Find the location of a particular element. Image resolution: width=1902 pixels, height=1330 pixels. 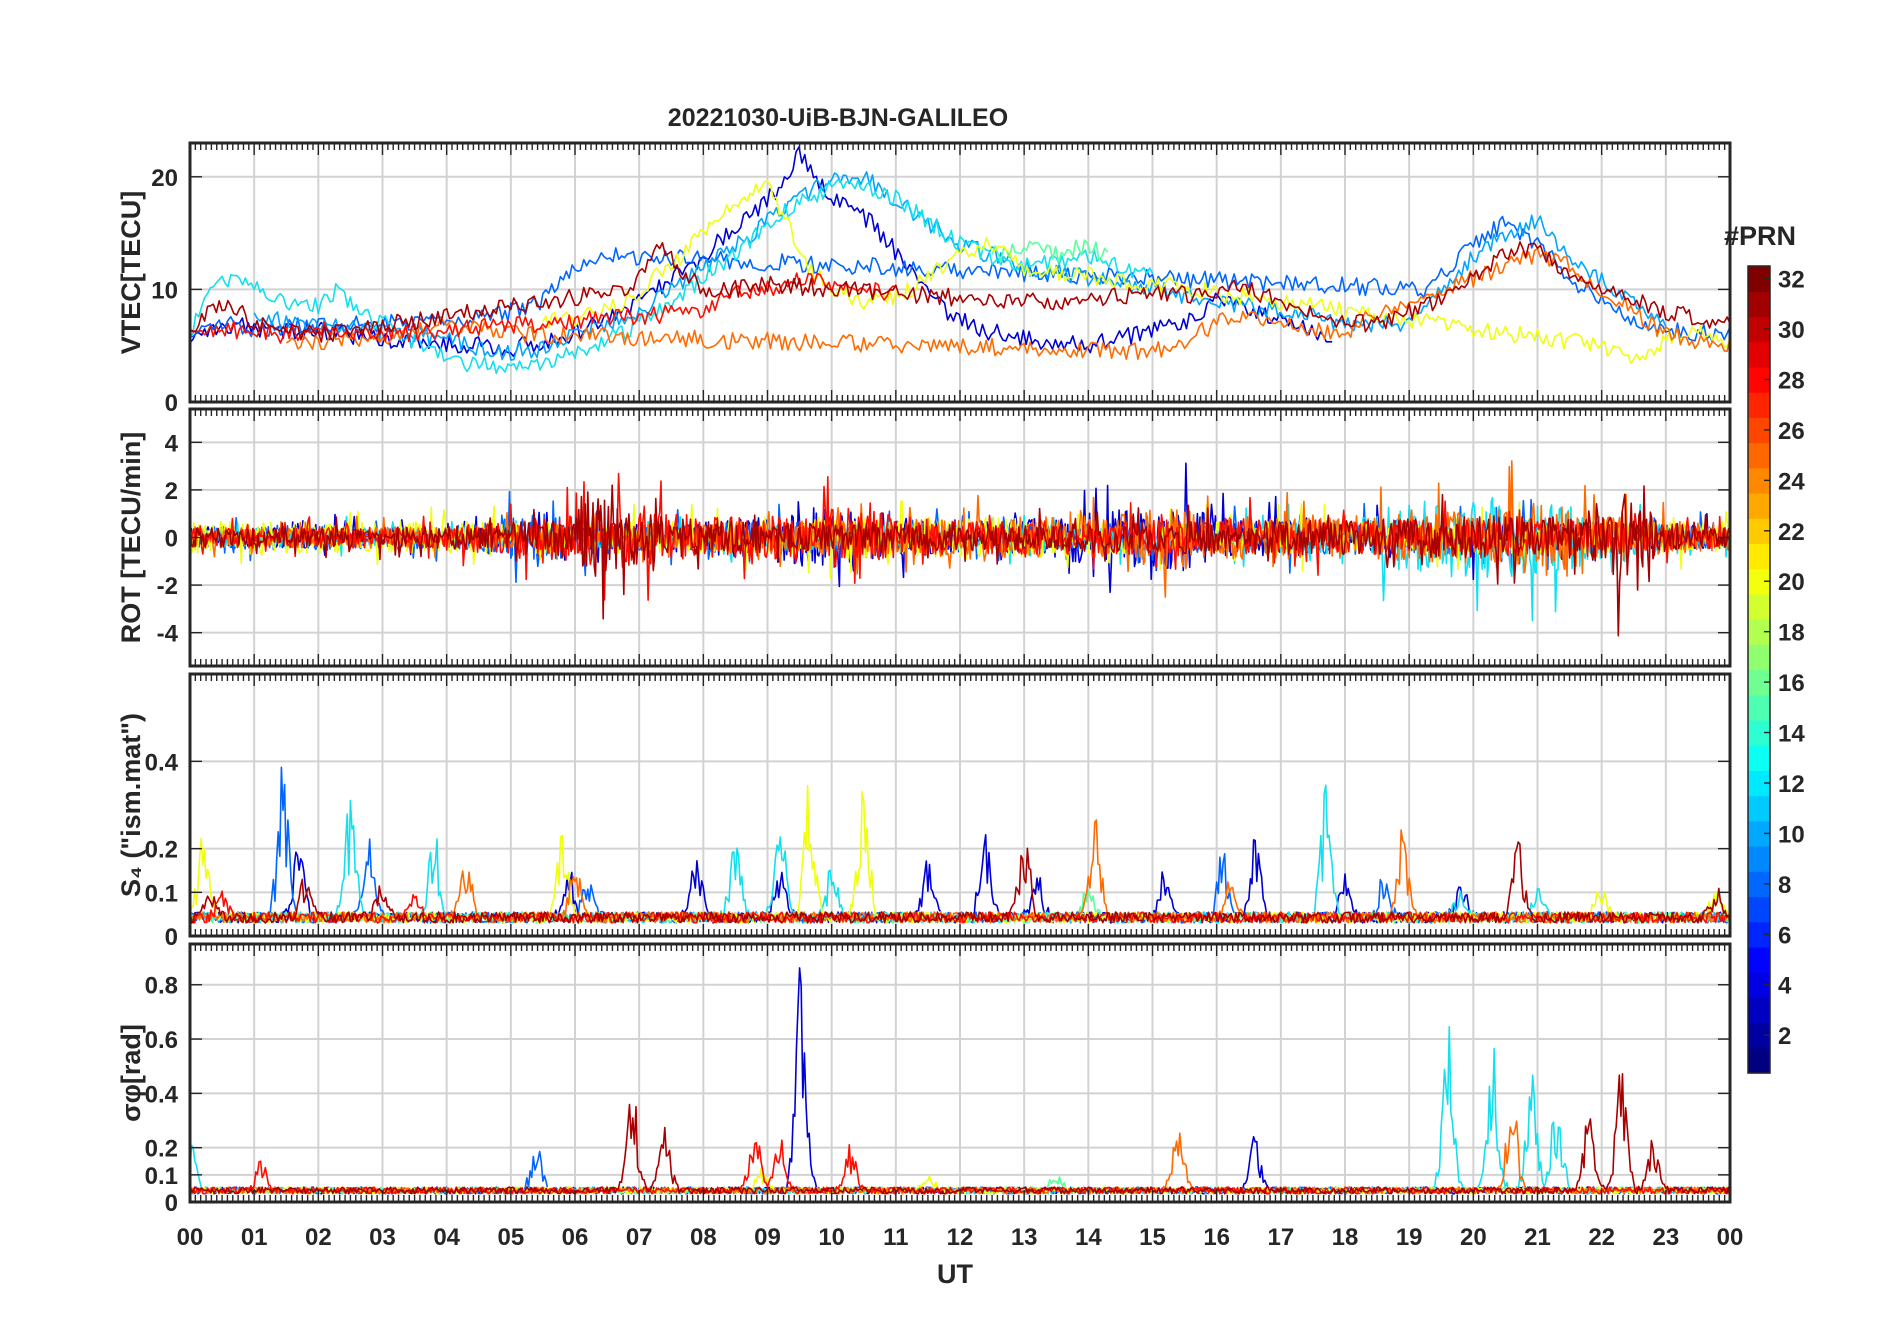

y-axis-label-vtec: VTEC[TECU] is located at coordinates (131, 273).